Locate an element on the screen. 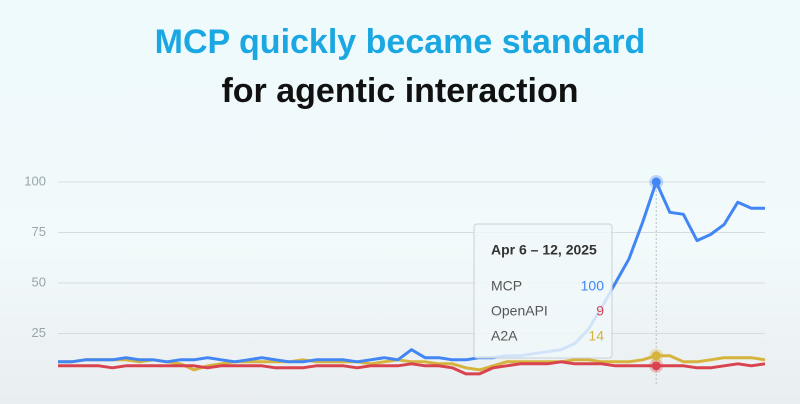 Image resolution: width=800 pixels, height=404 pixels. tooltip-title: Apr 6 – 12, 2025 is located at coordinates (544, 250).